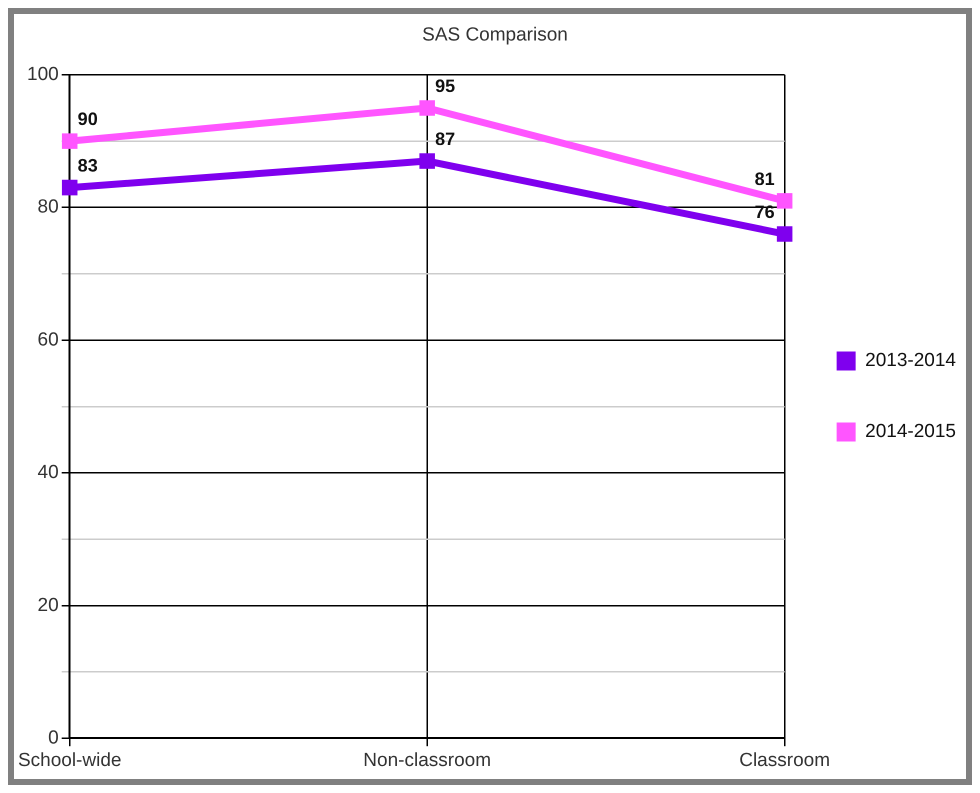  Describe the element at coordinates (445, 139) in the screenshot. I see `data-label: 87` at that location.